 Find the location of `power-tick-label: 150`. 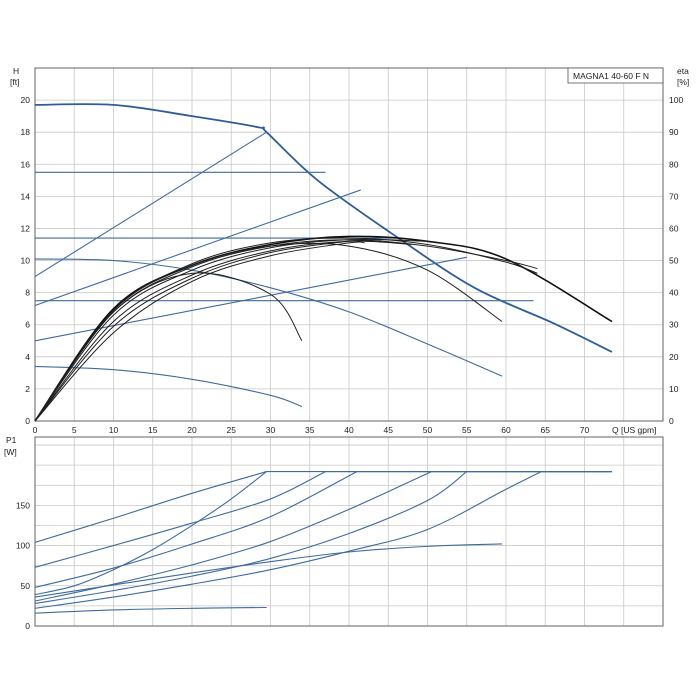

power-tick-label: 150 is located at coordinates (23, 505).